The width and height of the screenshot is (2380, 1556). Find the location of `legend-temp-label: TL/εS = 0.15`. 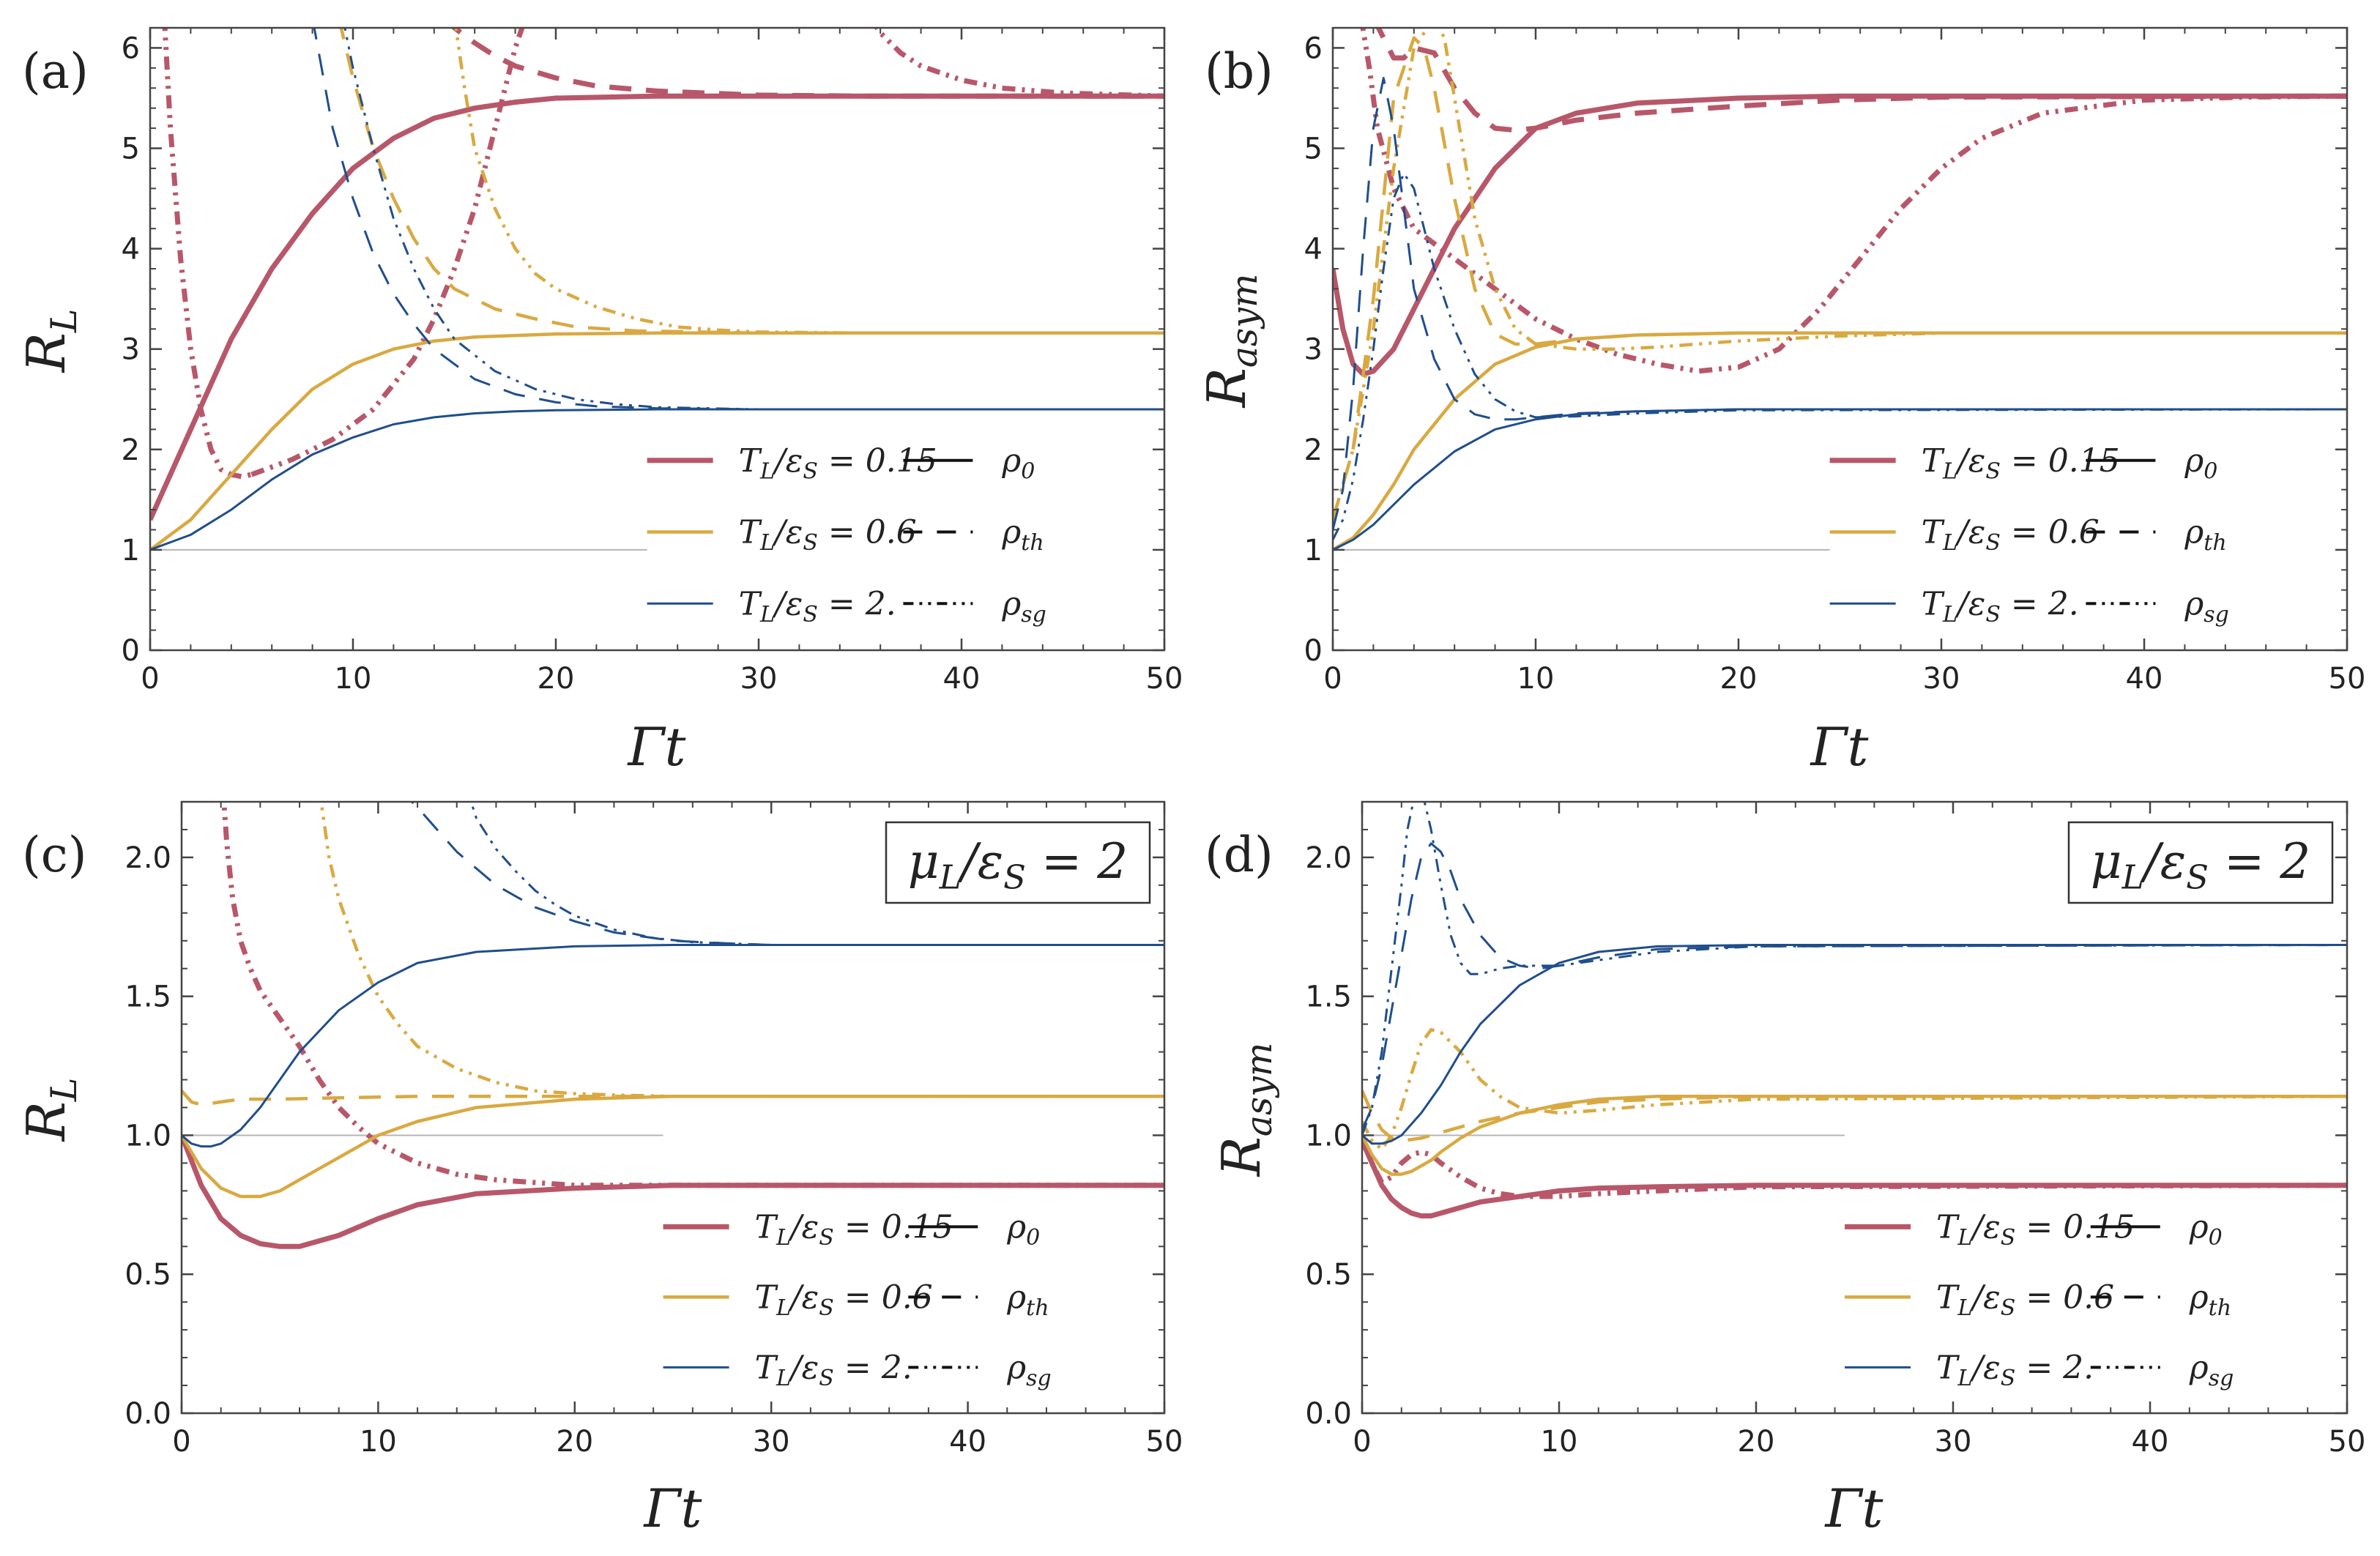

legend-temp-label: TL/εS = 0.15 is located at coordinates (2035, 1229).